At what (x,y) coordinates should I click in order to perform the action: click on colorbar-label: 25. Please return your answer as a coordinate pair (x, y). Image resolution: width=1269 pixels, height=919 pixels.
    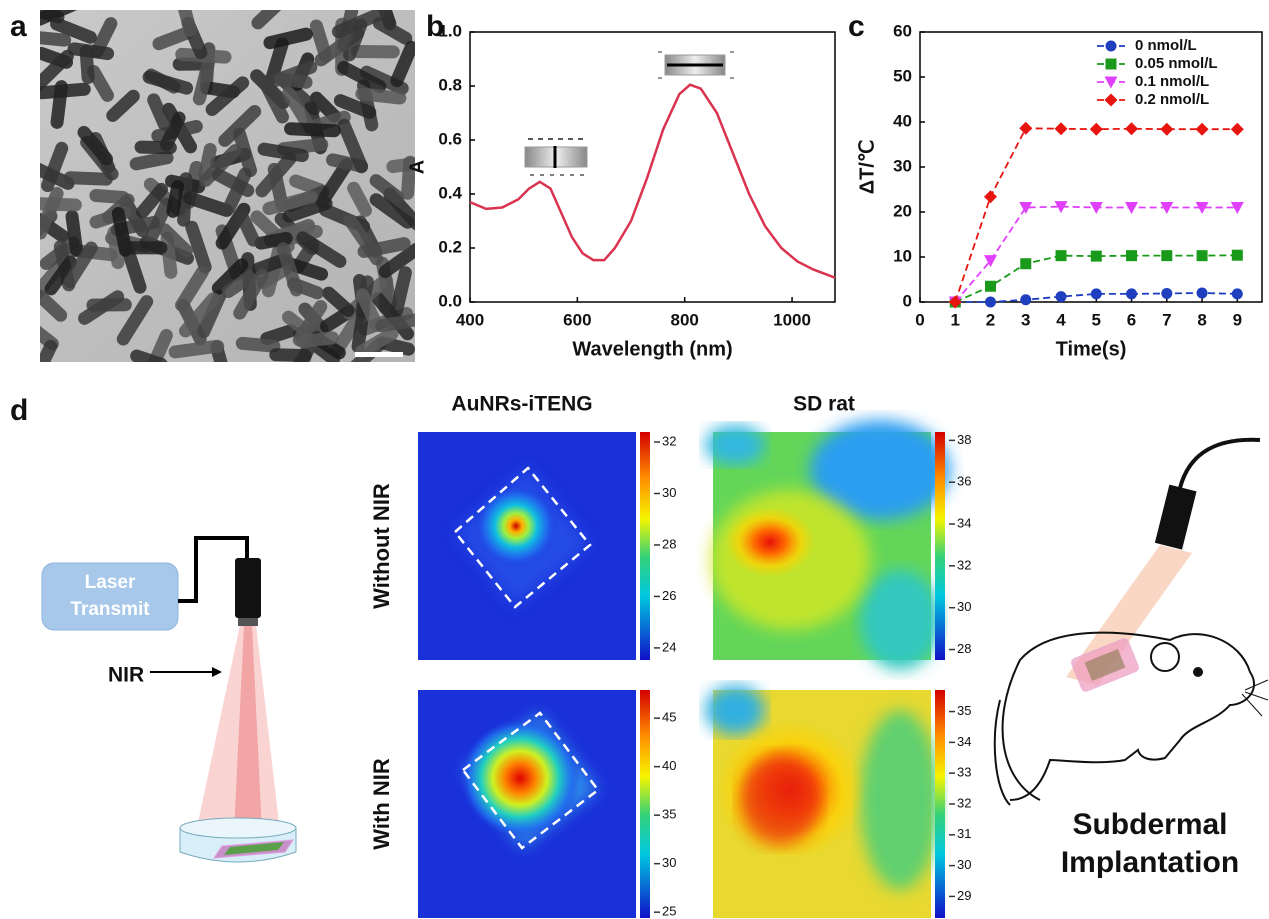
    Looking at the image, I should click on (669, 911).